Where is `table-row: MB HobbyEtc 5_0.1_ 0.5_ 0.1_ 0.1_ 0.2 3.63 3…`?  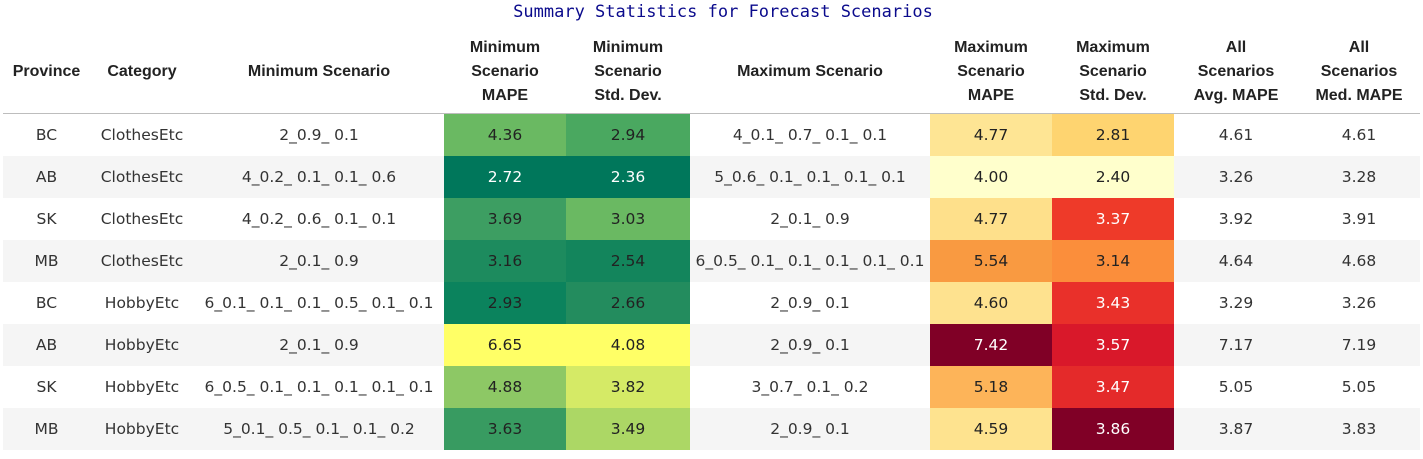
table-row: MB HobbyEtc 5_0.1_ 0.5_ 0.1_ 0.1_ 0.2 3.63 3… is located at coordinates (711, 429).